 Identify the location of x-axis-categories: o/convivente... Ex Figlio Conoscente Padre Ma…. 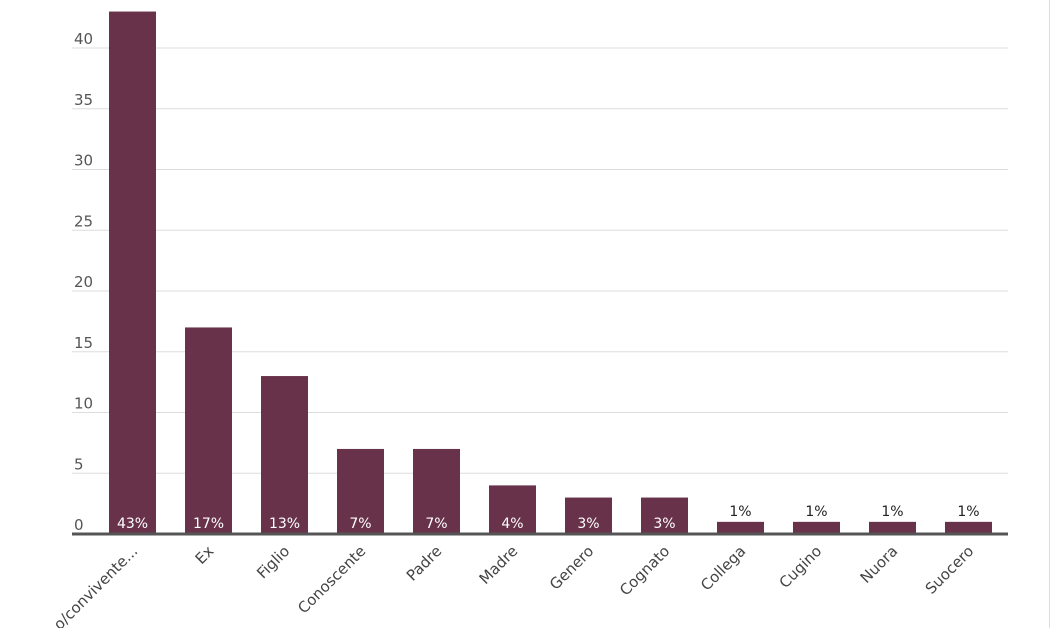
(513, 585).